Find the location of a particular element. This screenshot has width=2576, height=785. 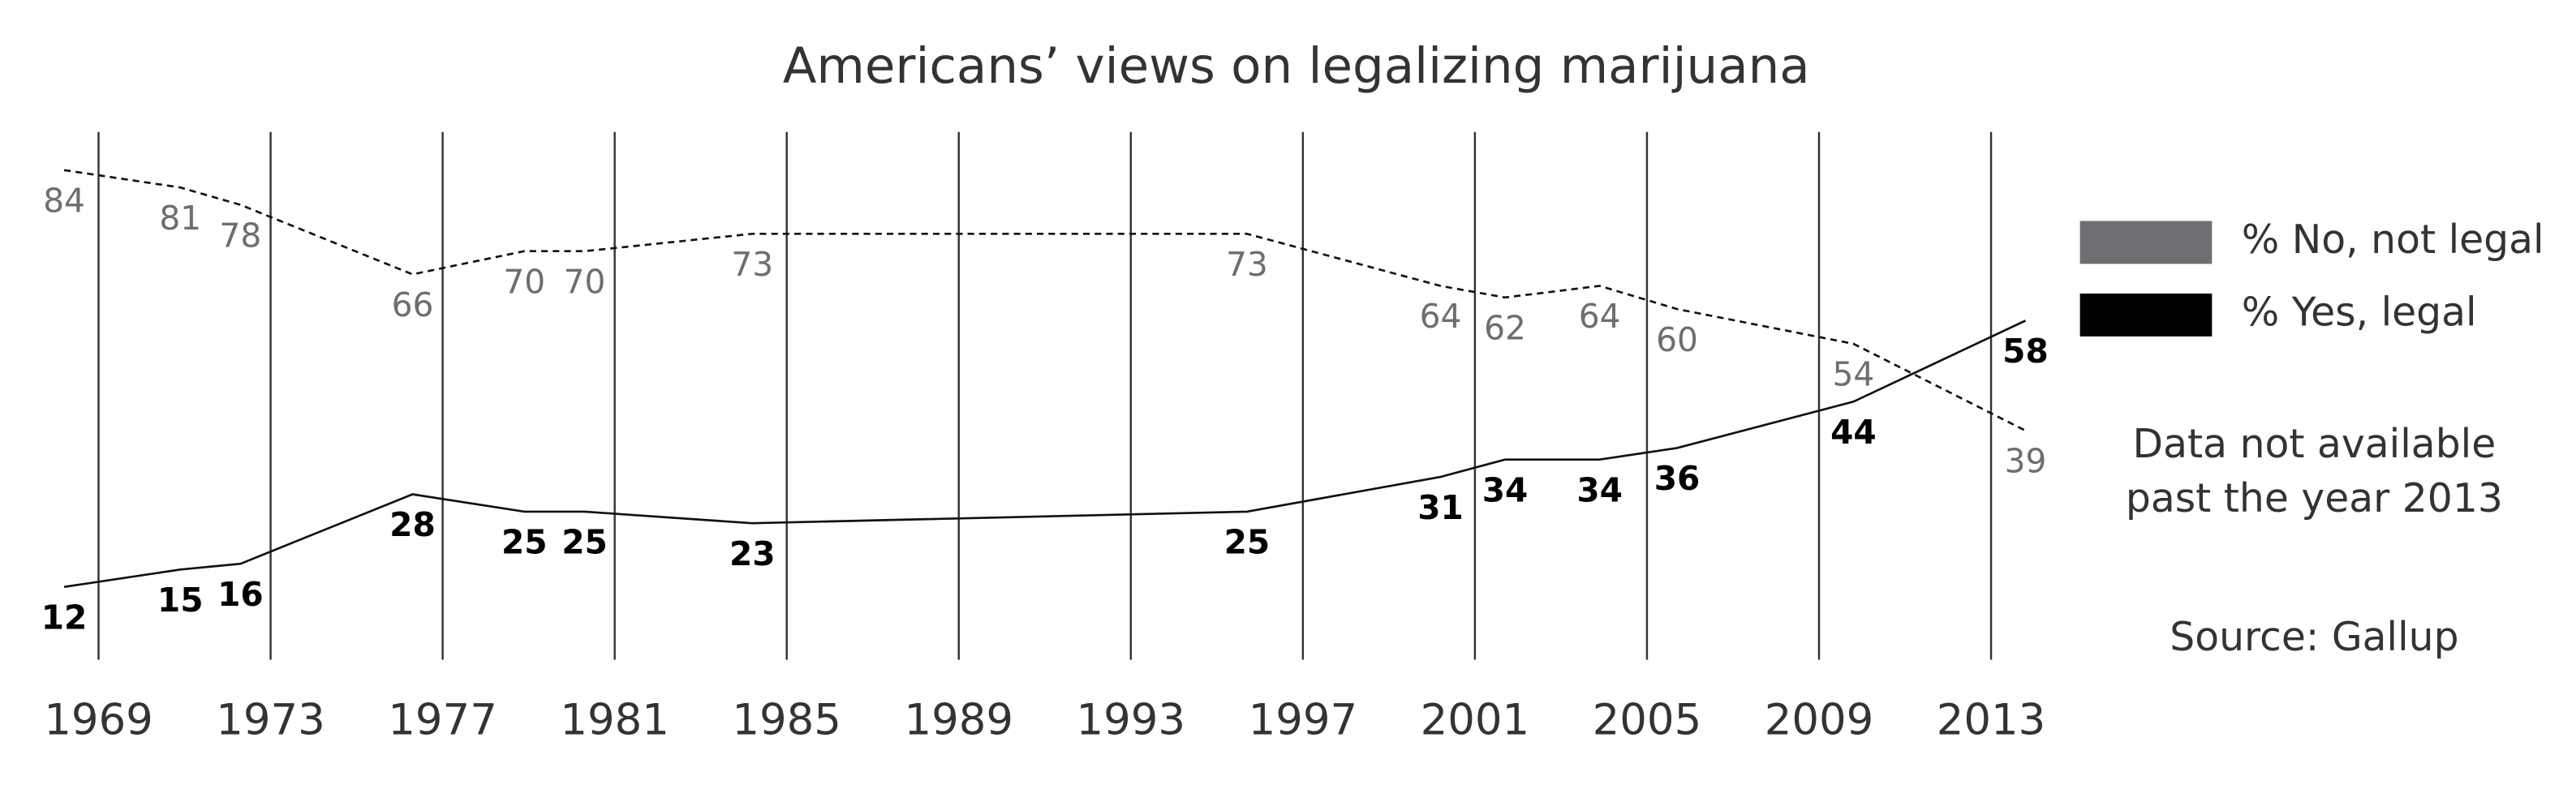

x-tick-label: 1985 is located at coordinates (787, 719).